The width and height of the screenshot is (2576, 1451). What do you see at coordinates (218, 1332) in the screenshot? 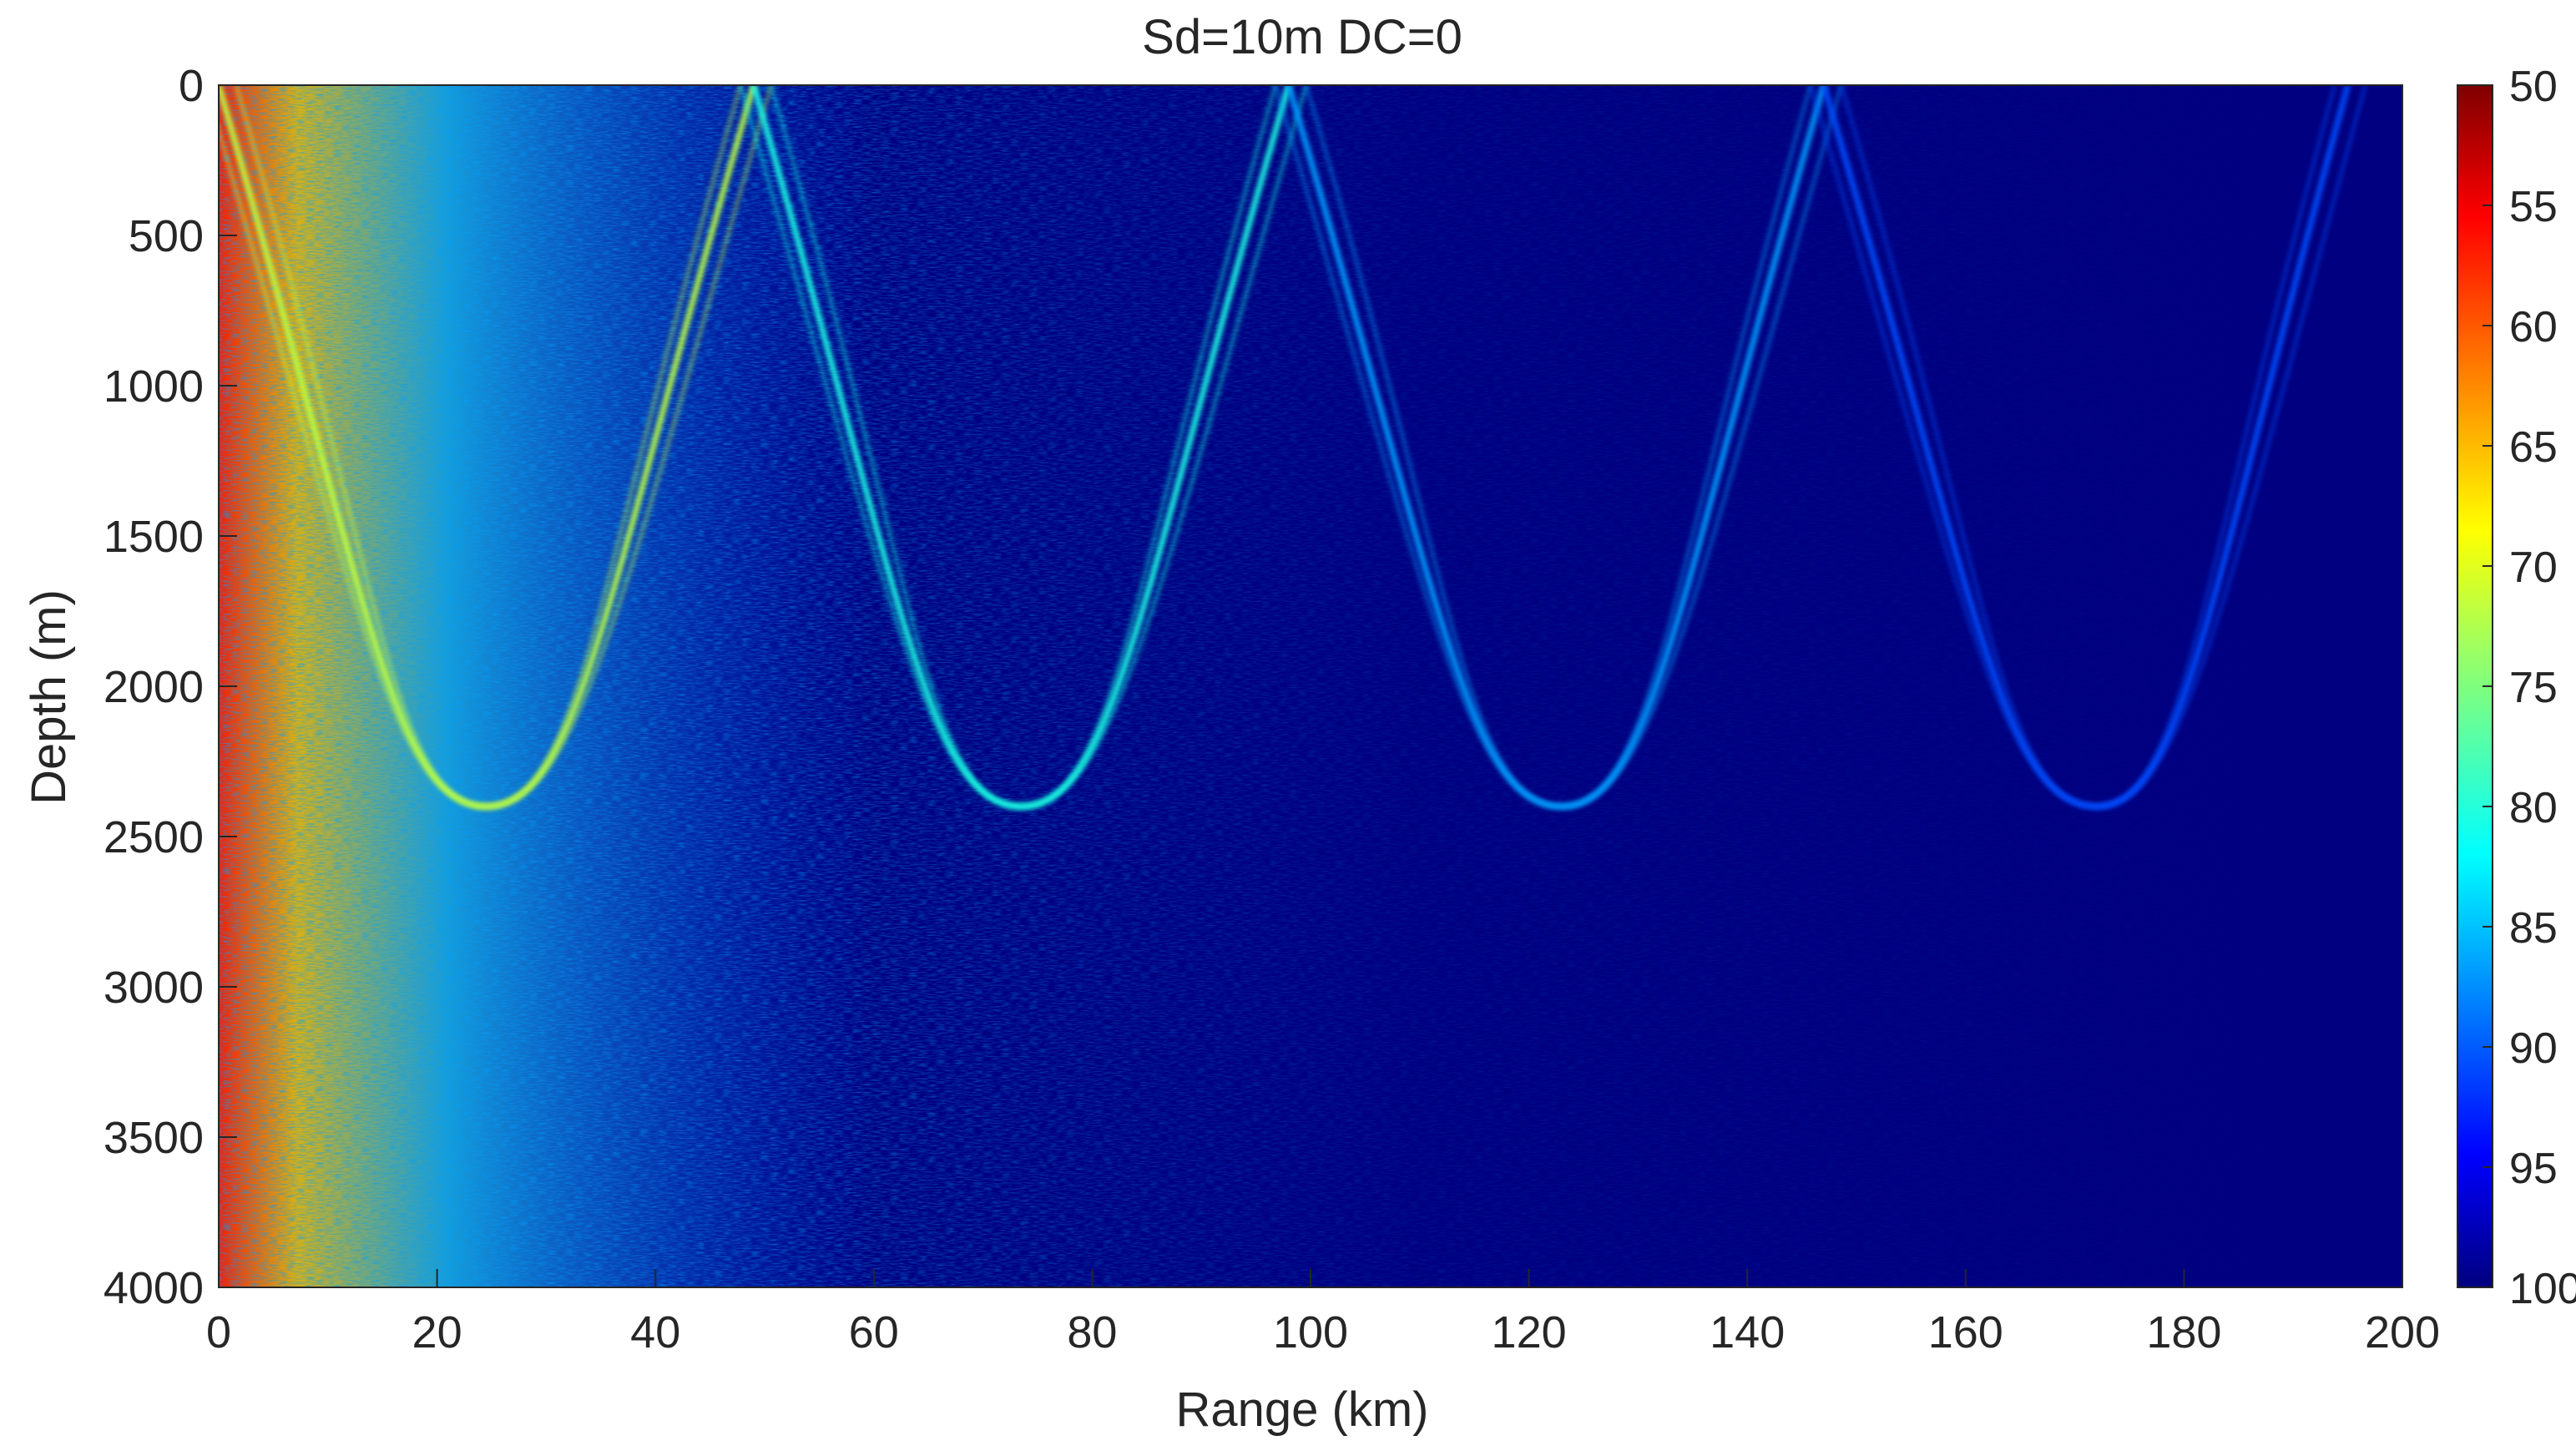
I see `x-tick-label: 0` at bounding box center [218, 1332].